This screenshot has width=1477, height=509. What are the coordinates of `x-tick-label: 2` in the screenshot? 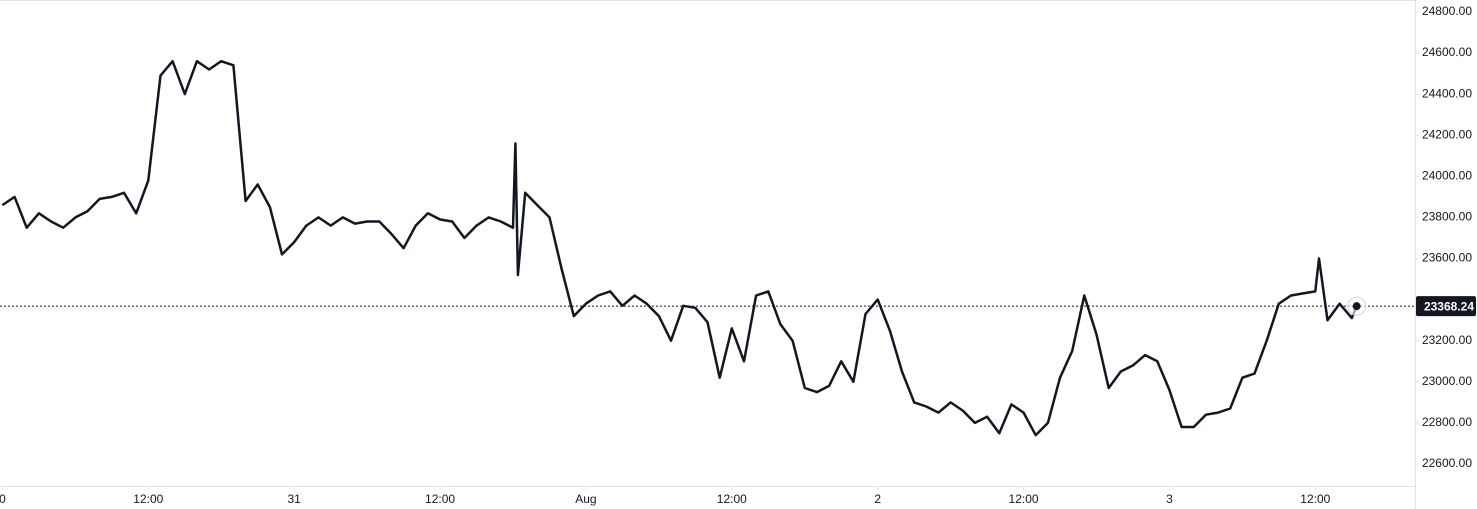 It's located at (877, 499).